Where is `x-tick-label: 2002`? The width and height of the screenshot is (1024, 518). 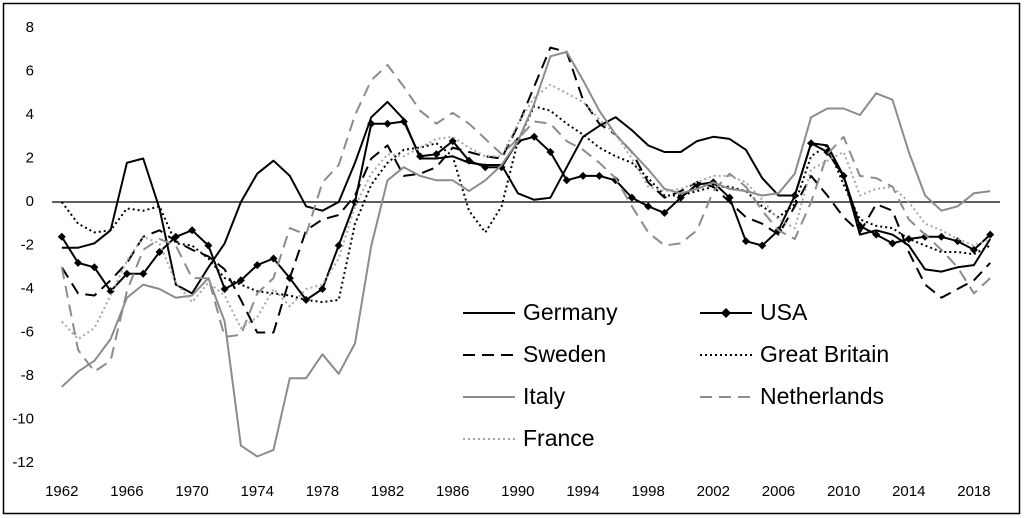
x-tick-label: 2002 is located at coordinates (713, 491).